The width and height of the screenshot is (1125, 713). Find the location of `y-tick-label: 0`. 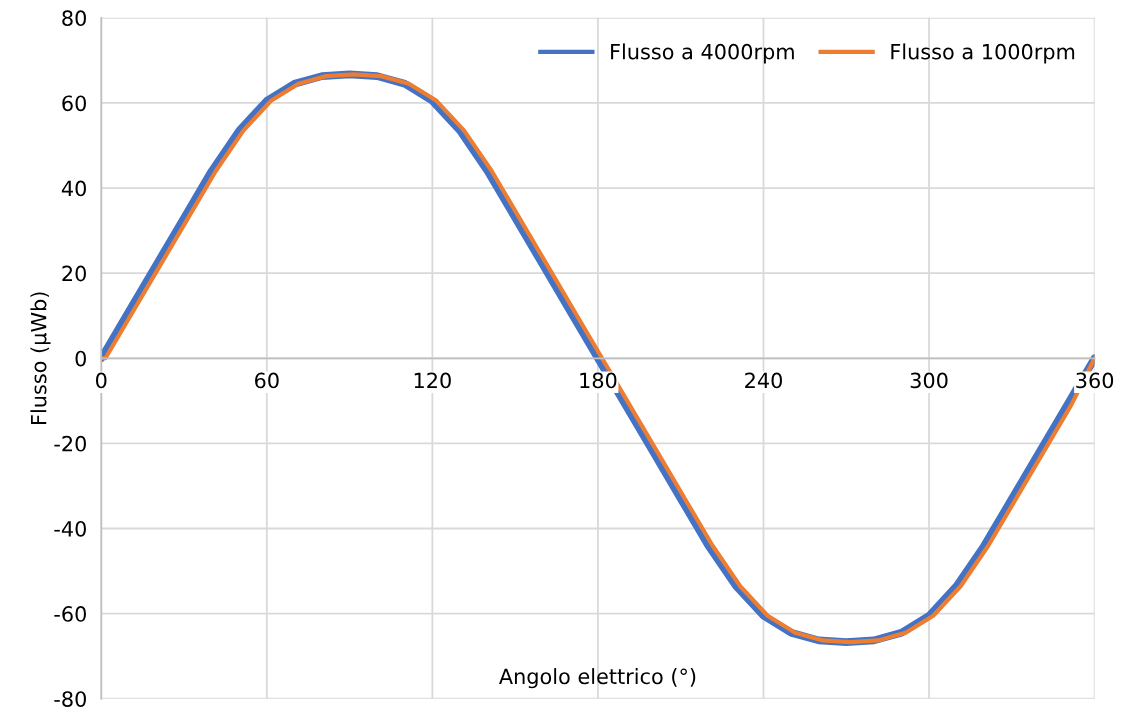

y-tick-label: 0 is located at coordinates (80, 358).